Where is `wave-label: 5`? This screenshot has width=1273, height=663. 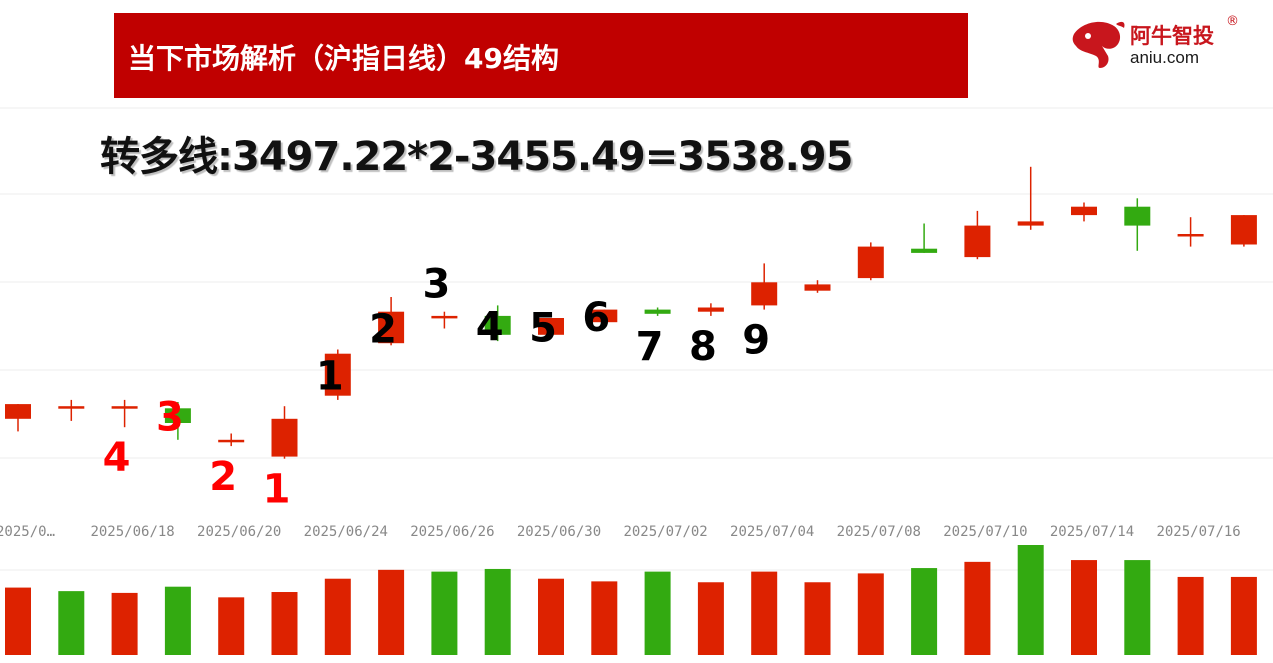
wave-label: 5 is located at coordinates (543, 328).